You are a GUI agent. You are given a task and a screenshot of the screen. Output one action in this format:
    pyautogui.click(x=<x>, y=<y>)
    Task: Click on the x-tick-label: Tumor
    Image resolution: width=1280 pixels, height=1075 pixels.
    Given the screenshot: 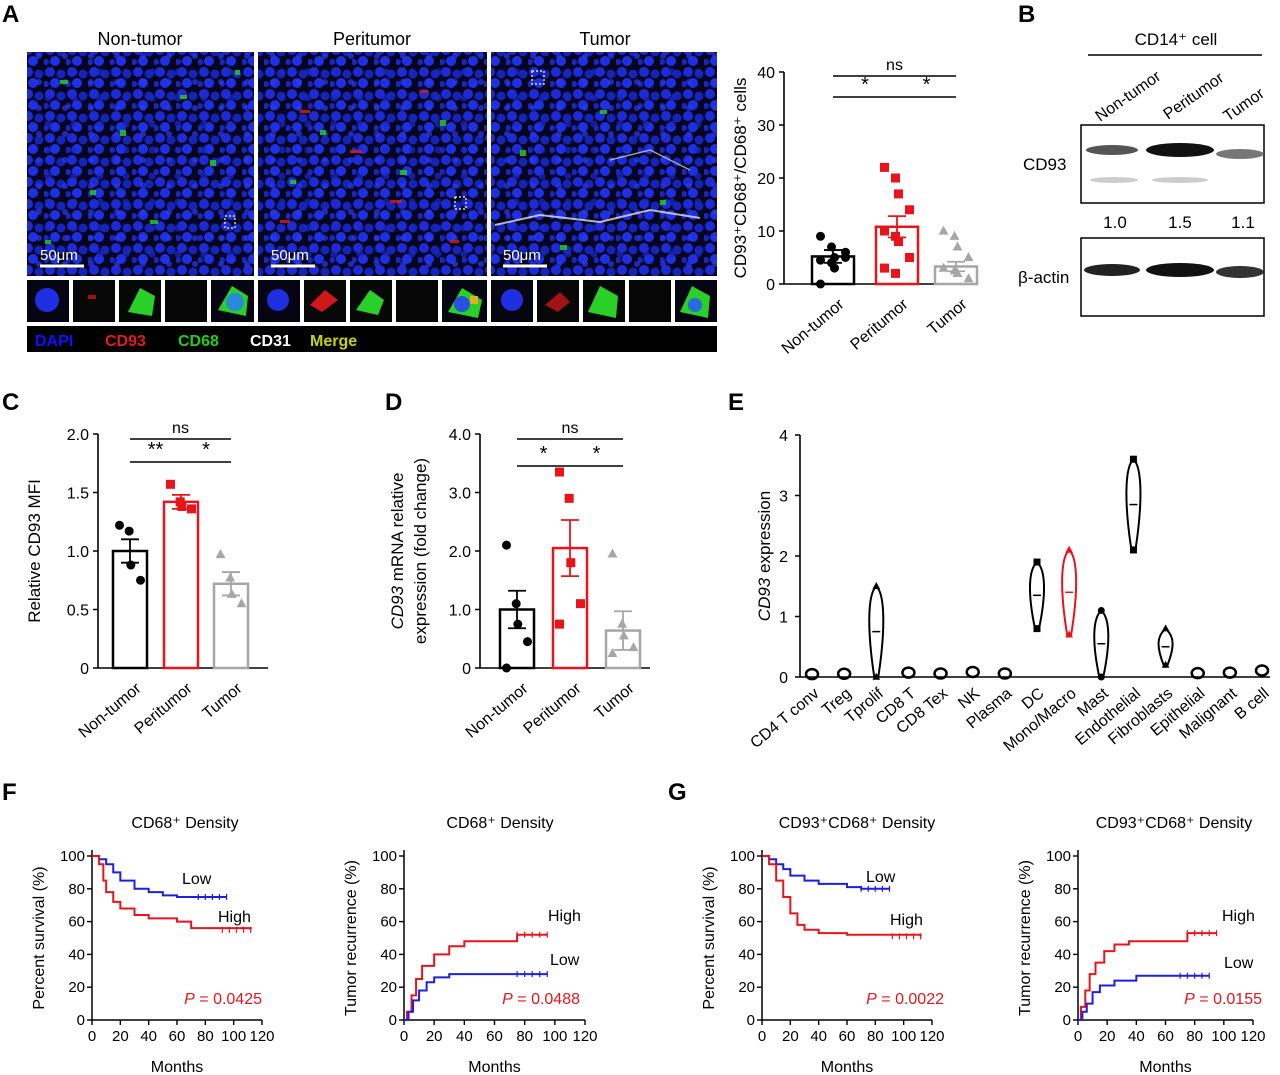 What is the action you would take?
    pyautogui.click(x=615, y=701)
    